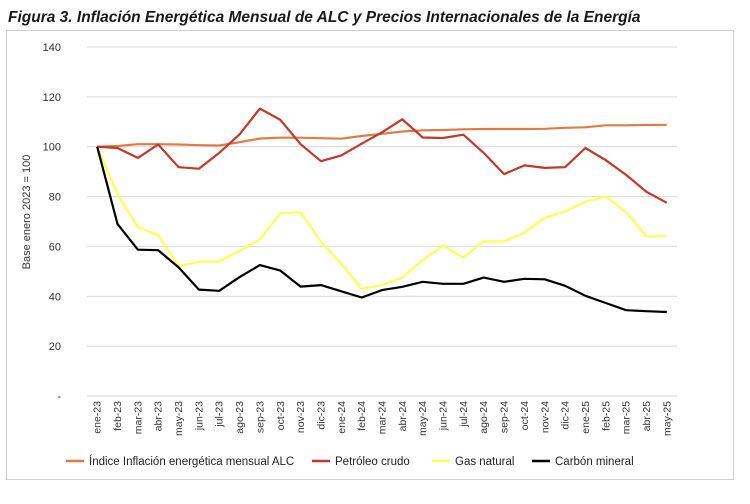 Image resolution: width=750 pixels, height=504 pixels. Describe the element at coordinates (566, 415) in the screenshot. I see `x-tick-label: dic-24` at that location.